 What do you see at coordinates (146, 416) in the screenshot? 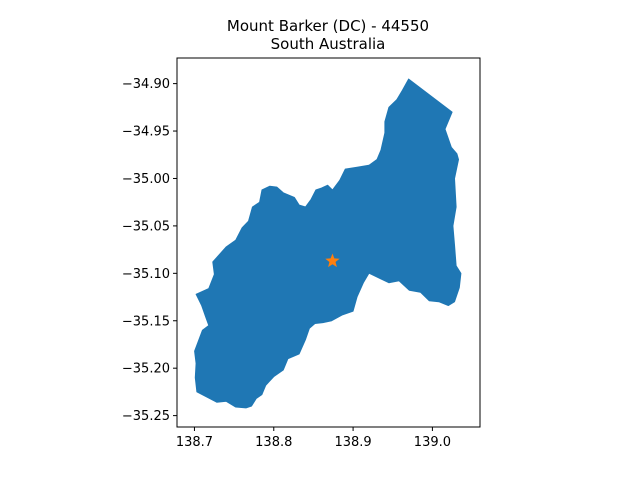
I see `y-tick-label: −35.25` at bounding box center [146, 416].